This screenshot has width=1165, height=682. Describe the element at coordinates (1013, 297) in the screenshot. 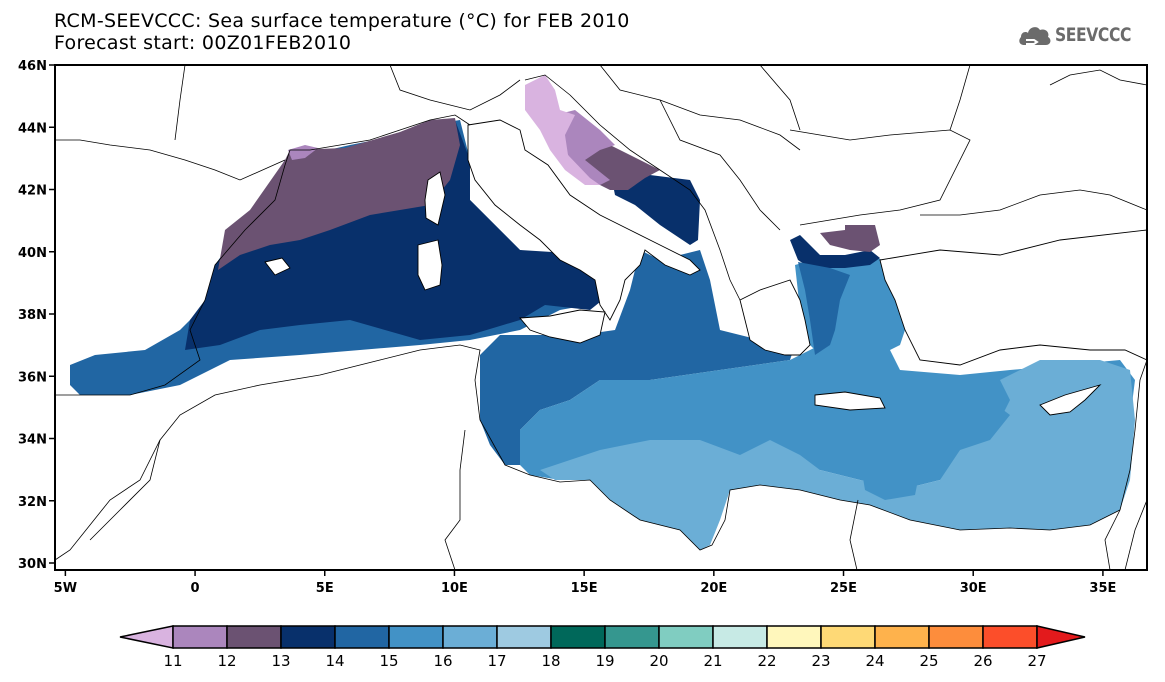

I see `land-turkey-anatolia` at that location.